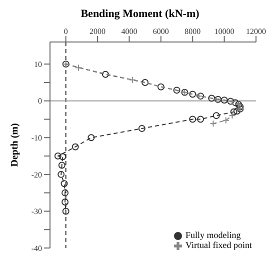 This screenshot has height=278, width=280. What do you see at coordinates (160, 31) in the screenshot?
I see `x-tick-label: 6000` at bounding box center [160, 31].